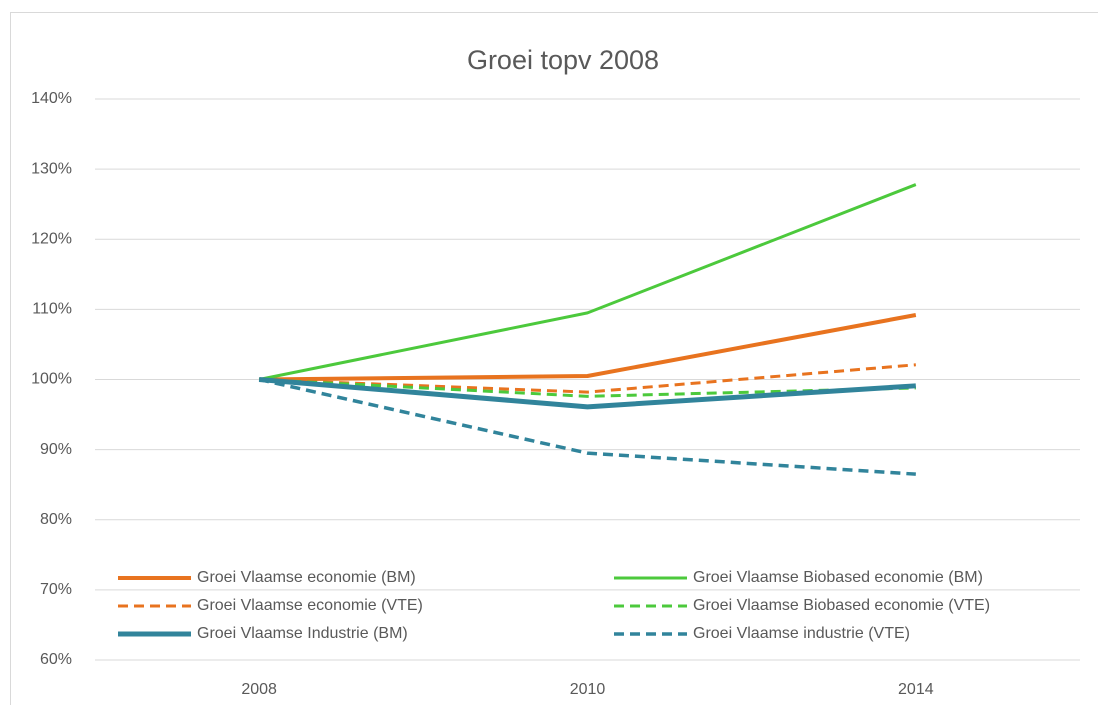 This screenshot has height=705, width=1098. I want to click on y-tick-label: 80%, so click(56, 519).